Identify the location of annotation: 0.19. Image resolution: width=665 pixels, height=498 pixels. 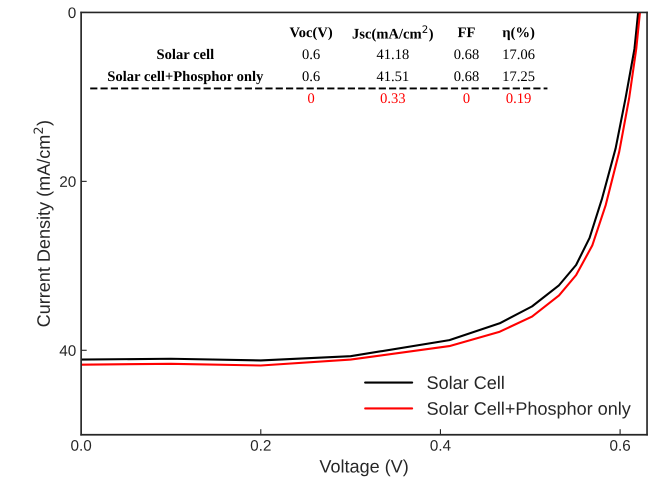
(518, 98).